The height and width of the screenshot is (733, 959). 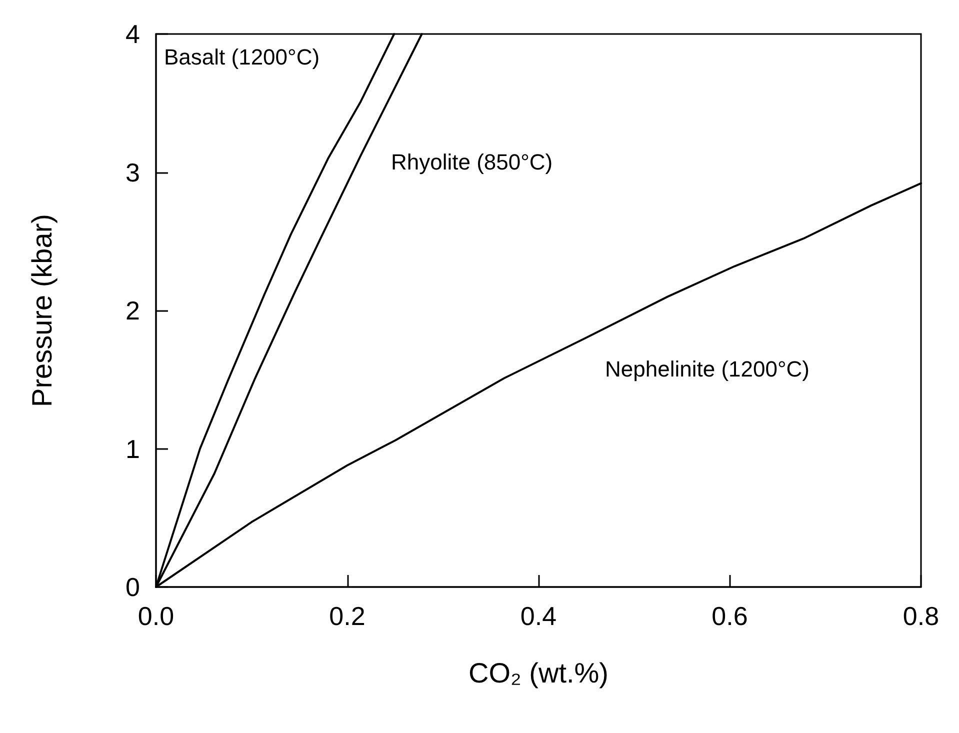 What do you see at coordinates (133, 587) in the screenshot?
I see `y-tick-label: 0` at bounding box center [133, 587].